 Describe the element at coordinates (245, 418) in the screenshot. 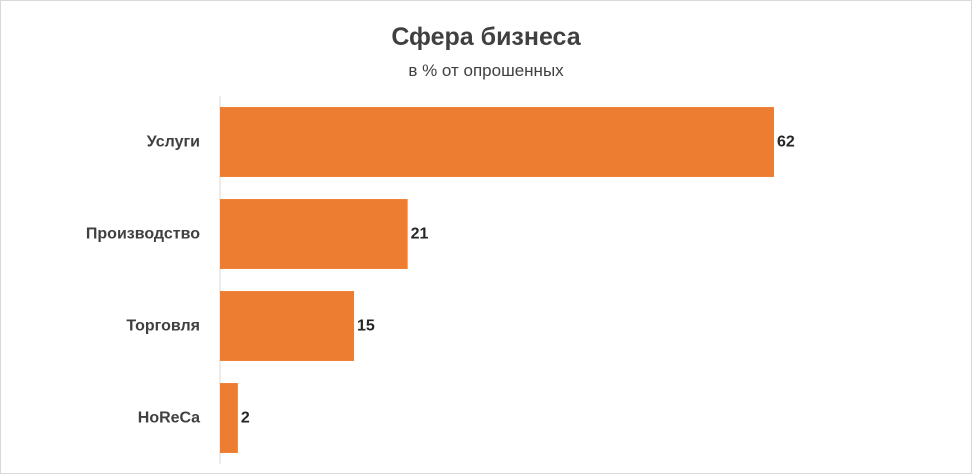

I see `value-label-3: 2` at that location.